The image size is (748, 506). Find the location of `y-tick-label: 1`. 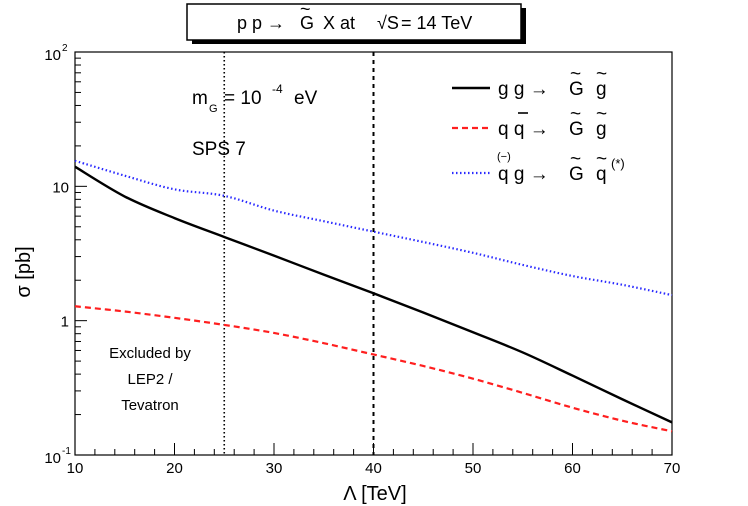

y-tick-label: 1 is located at coordinates (65, 322).